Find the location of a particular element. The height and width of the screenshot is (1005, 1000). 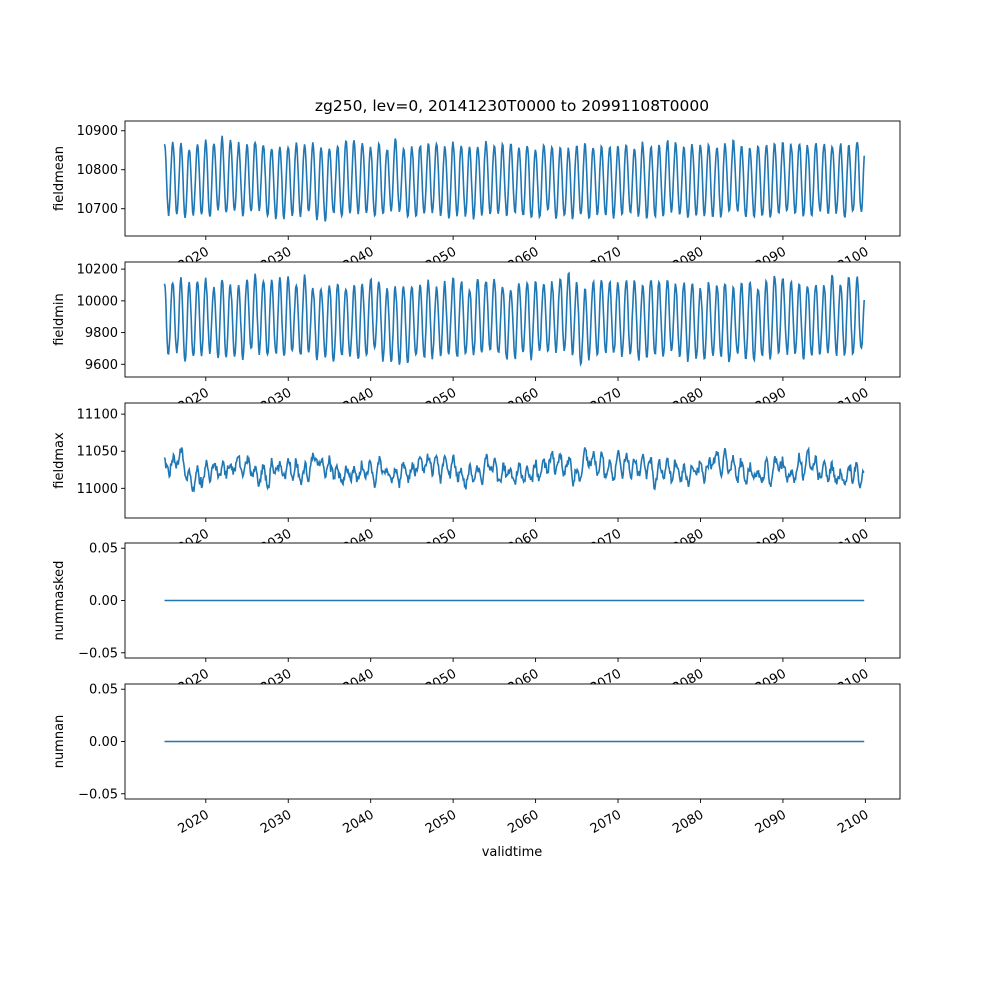

y-tick-label: 10900 is located at coordinates (97, 131).